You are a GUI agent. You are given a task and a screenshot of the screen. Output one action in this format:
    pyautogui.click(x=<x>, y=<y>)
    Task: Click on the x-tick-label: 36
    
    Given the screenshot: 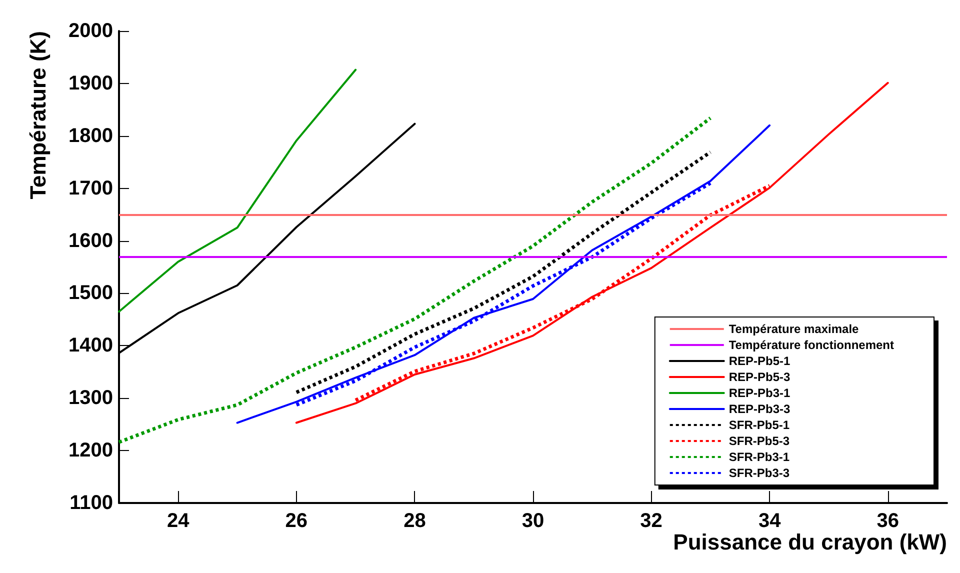 What is the action you would take?
    pyautogui.click(x=887, y=521)
    